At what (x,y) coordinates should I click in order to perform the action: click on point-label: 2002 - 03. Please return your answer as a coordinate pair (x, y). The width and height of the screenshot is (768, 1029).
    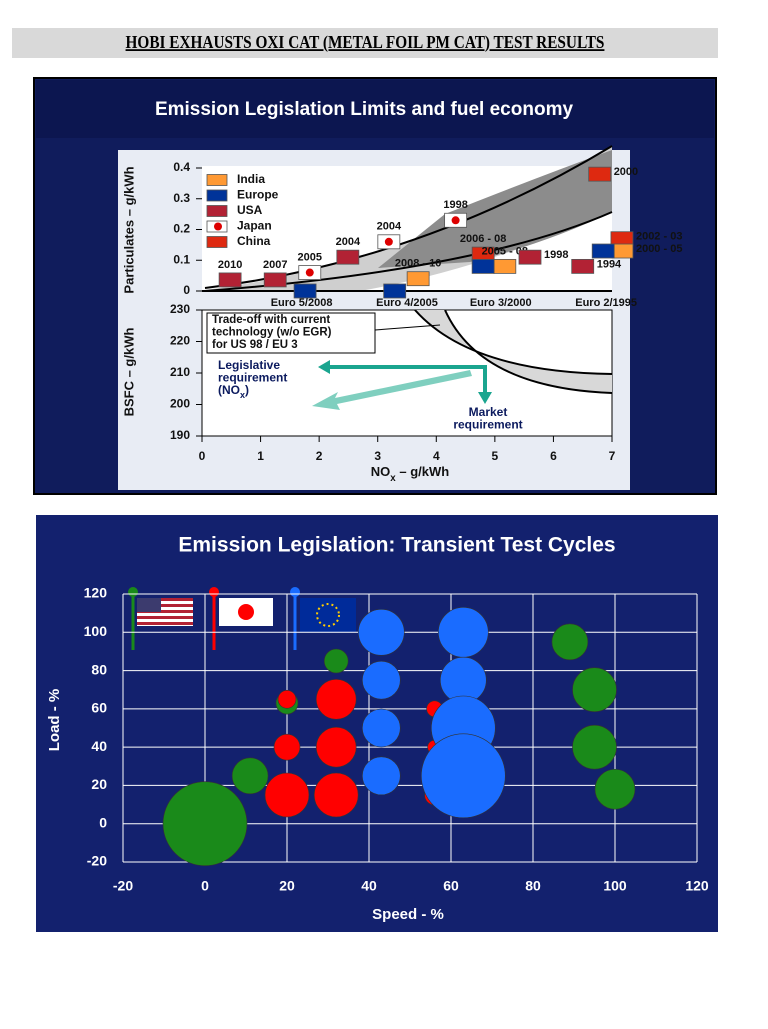
    Looking at the image, I should click on (659, 237).